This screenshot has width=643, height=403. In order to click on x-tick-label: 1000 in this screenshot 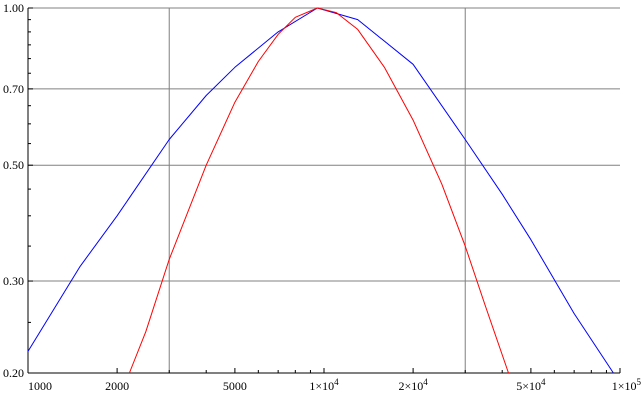, I will do `click(40, 386)`.